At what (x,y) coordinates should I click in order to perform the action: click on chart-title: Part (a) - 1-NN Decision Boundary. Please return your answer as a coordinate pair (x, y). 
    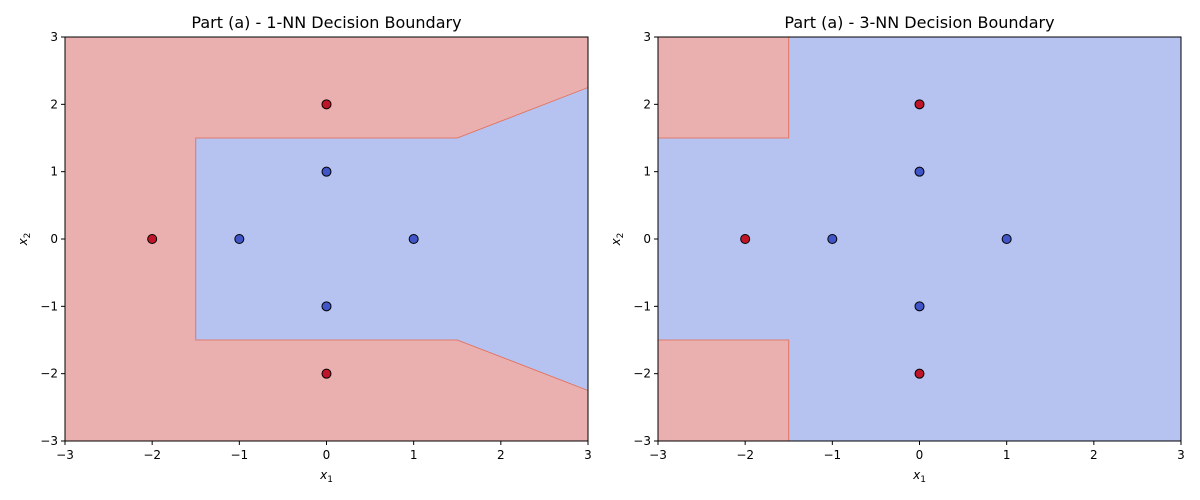
    Looking at the image, I should click on (326, 22).